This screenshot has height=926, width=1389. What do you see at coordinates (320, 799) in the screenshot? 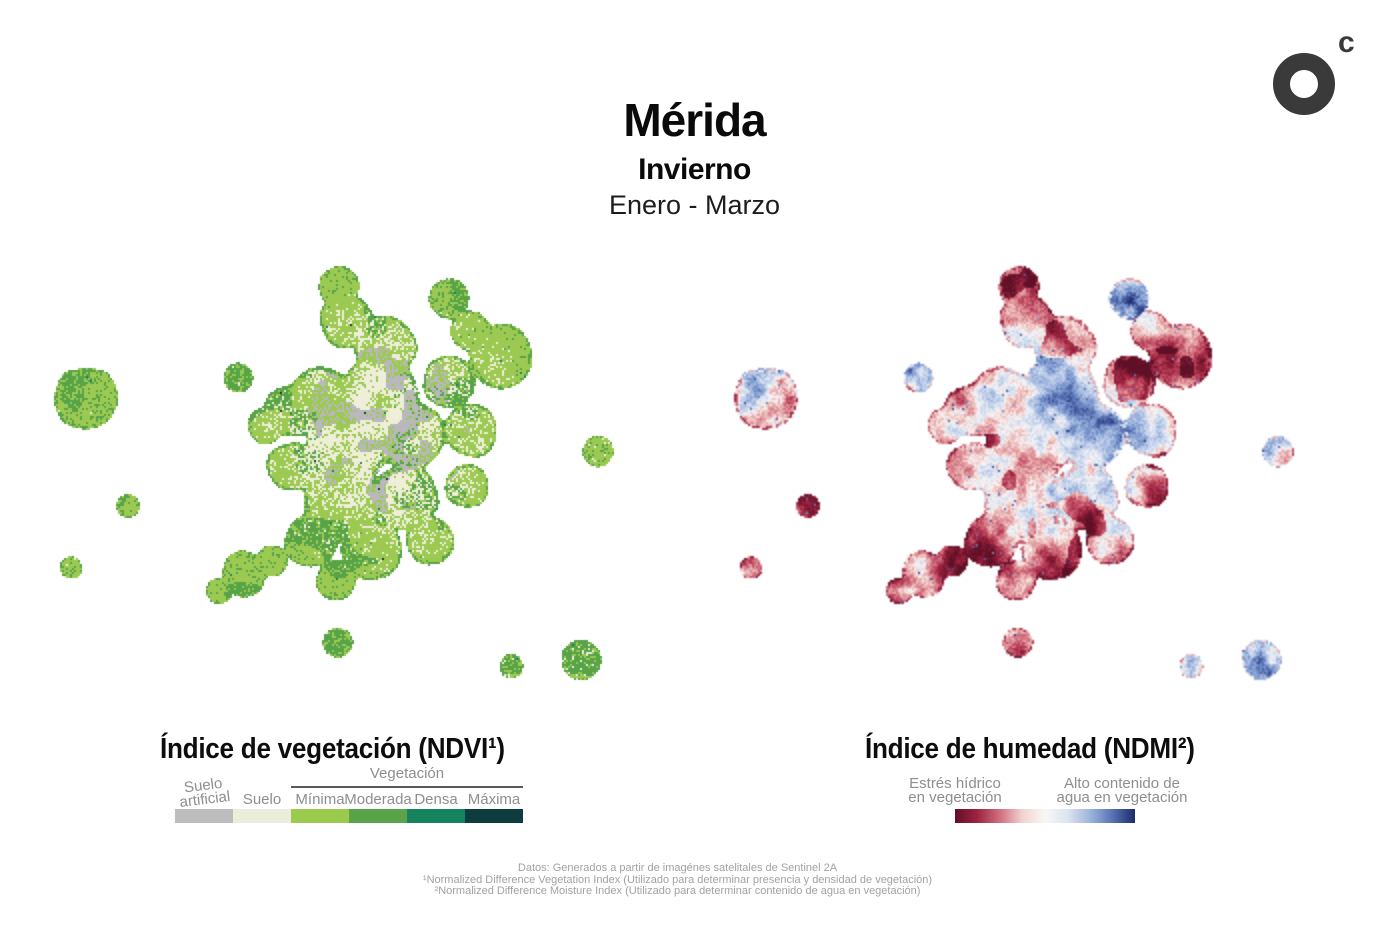
I see `ndvi-class-label-2: Mínima` at bounding box center [320, 799].